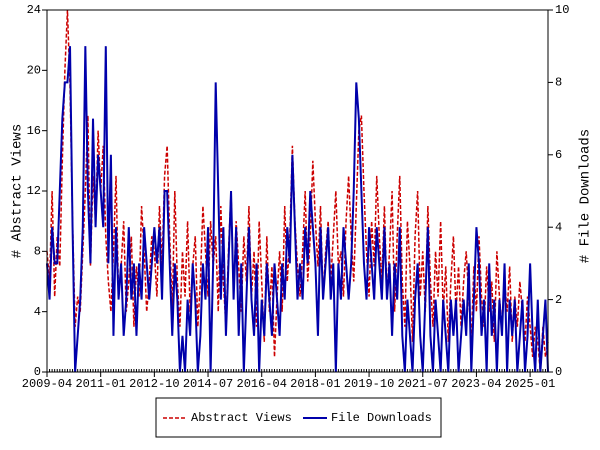 The height and width of the screenshot is (450, 600). I want to click on y2-tick-label: 2, so click(558, 300).